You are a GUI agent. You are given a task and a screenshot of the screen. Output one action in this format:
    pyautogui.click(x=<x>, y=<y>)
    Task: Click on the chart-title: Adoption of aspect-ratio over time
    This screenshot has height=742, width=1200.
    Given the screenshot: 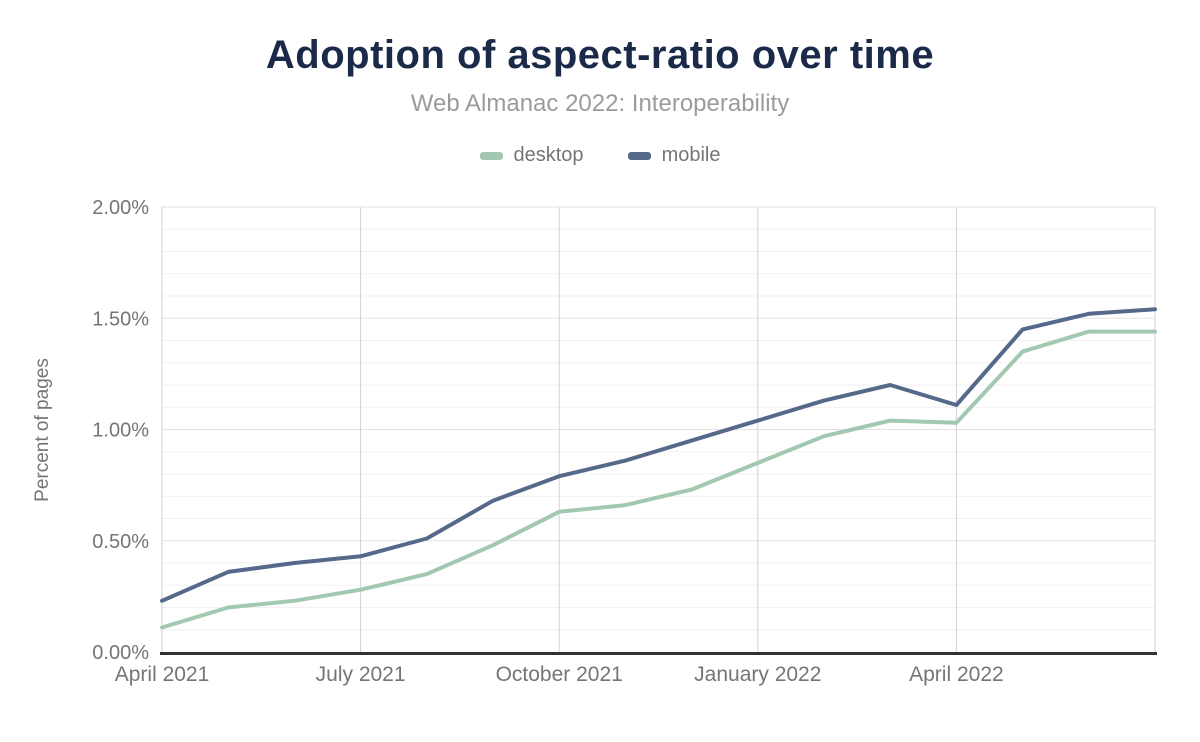 What is the action you would take?
    pyautogui.click(x=600, y=55)
    